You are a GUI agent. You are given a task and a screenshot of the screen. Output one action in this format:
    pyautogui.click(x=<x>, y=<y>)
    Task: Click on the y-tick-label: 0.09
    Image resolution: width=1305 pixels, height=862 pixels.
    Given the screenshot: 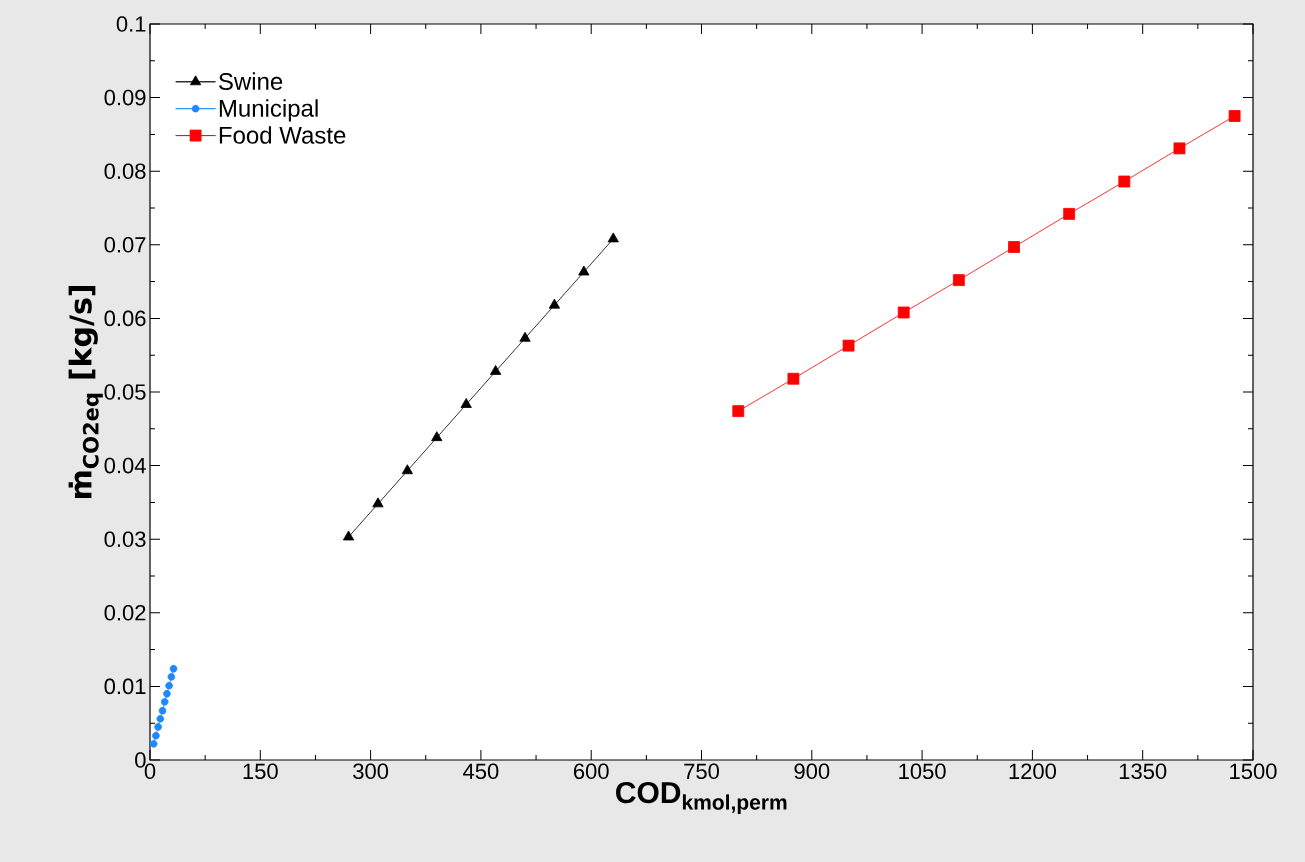 What is the action you would take?
    pyautogui.click(x=125, y=97)
    